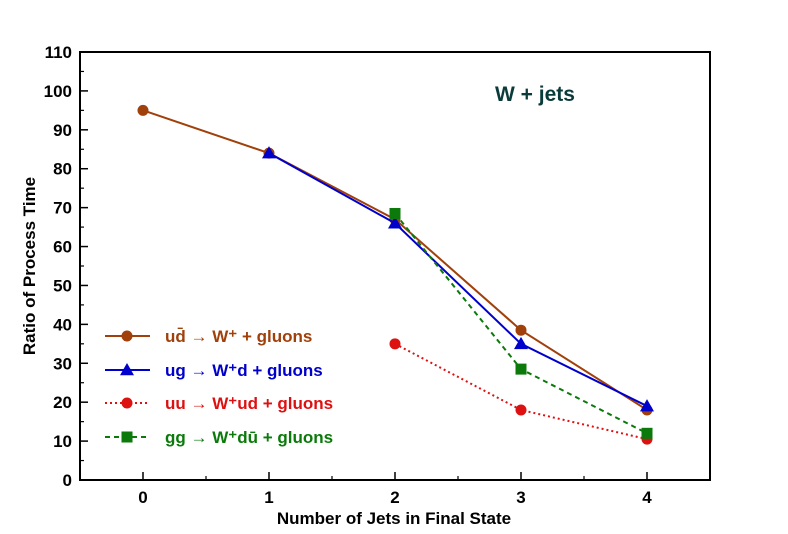  Describe the element at coordinates (394, 497) in the screenshot. I see `x-tick-label: 2` at that location.